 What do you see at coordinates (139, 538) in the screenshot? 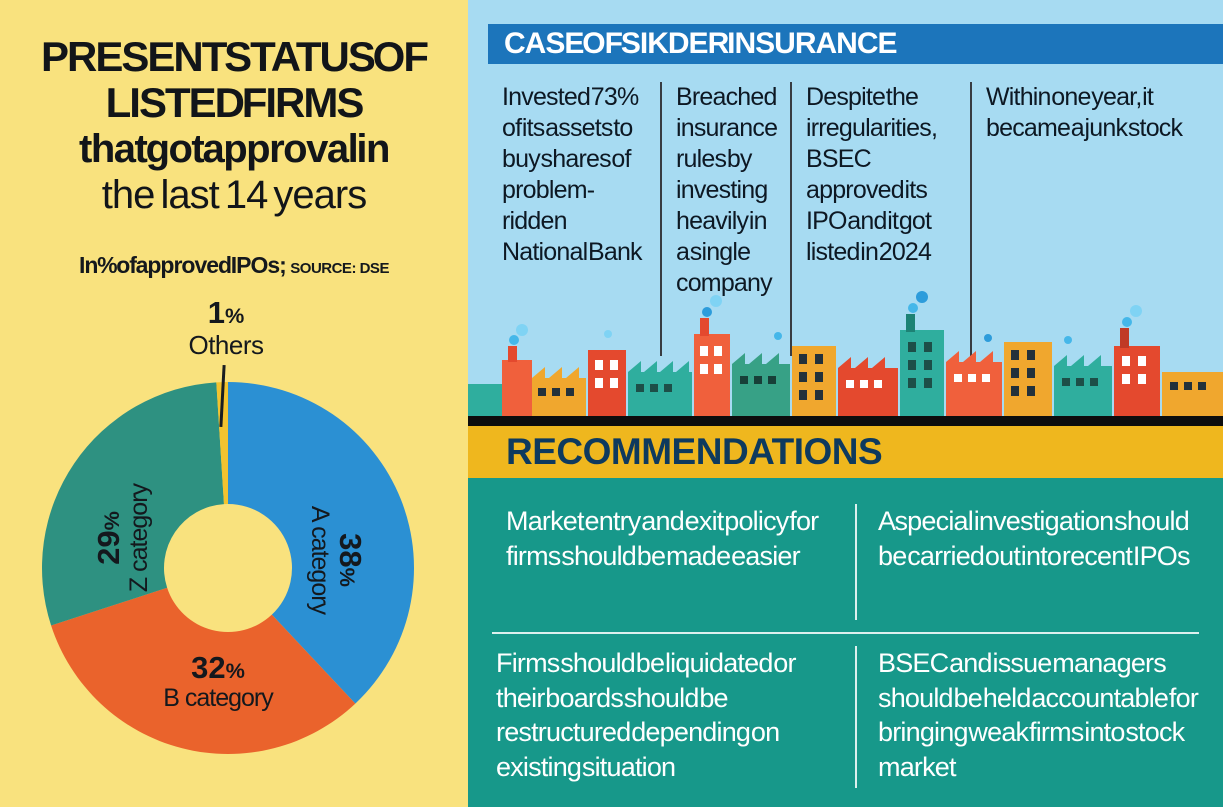
I see `z-category-name: Z category` at bounding box center [139, 538].